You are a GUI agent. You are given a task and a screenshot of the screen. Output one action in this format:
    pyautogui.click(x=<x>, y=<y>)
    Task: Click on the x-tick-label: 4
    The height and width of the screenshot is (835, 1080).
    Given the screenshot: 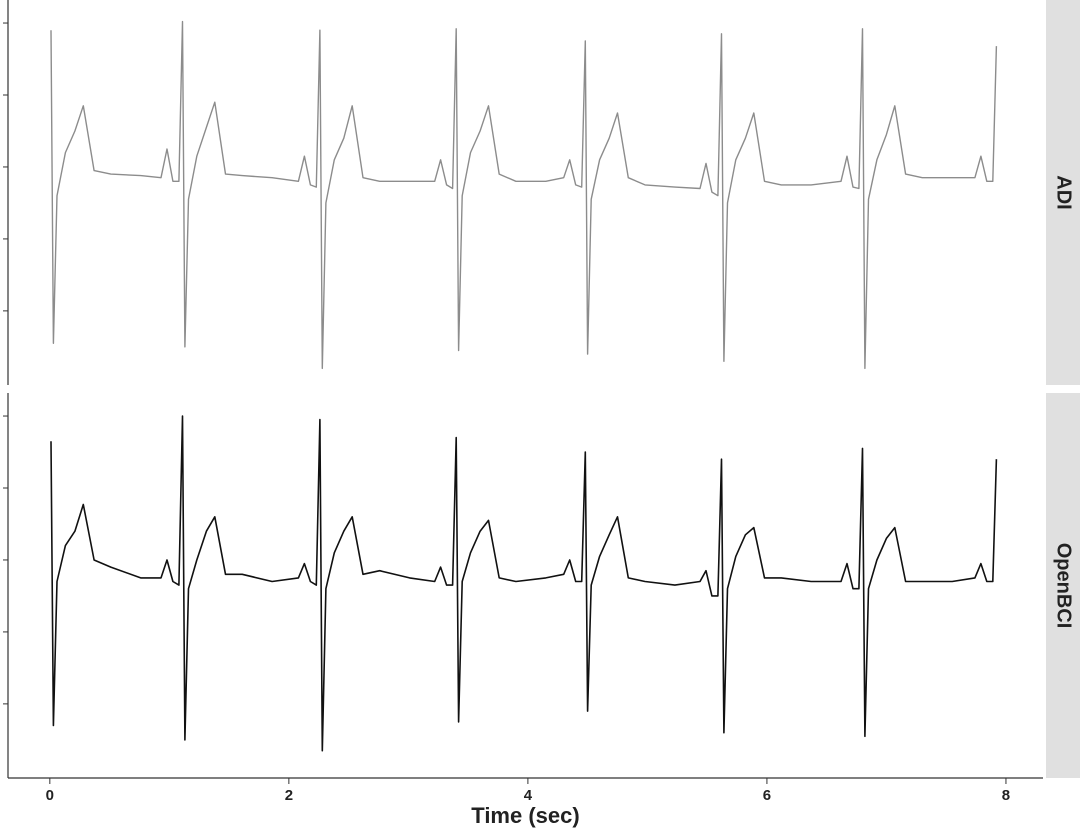 What is the action you would take?
    pyautogui.click(x=528, y=795)
    